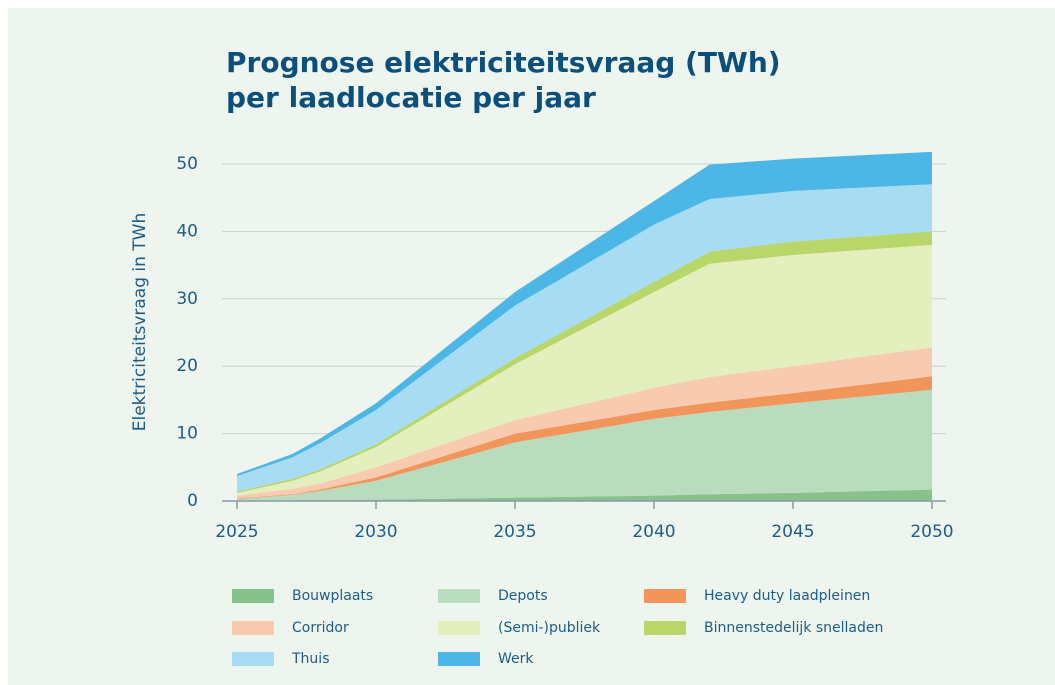 Image resolution: width=1055 pixels, height=685 pixels. Describe the element at coordinates (787, 596) in the screenshot. I see `legend-label: Heavy duty laadpleinen` at that location.